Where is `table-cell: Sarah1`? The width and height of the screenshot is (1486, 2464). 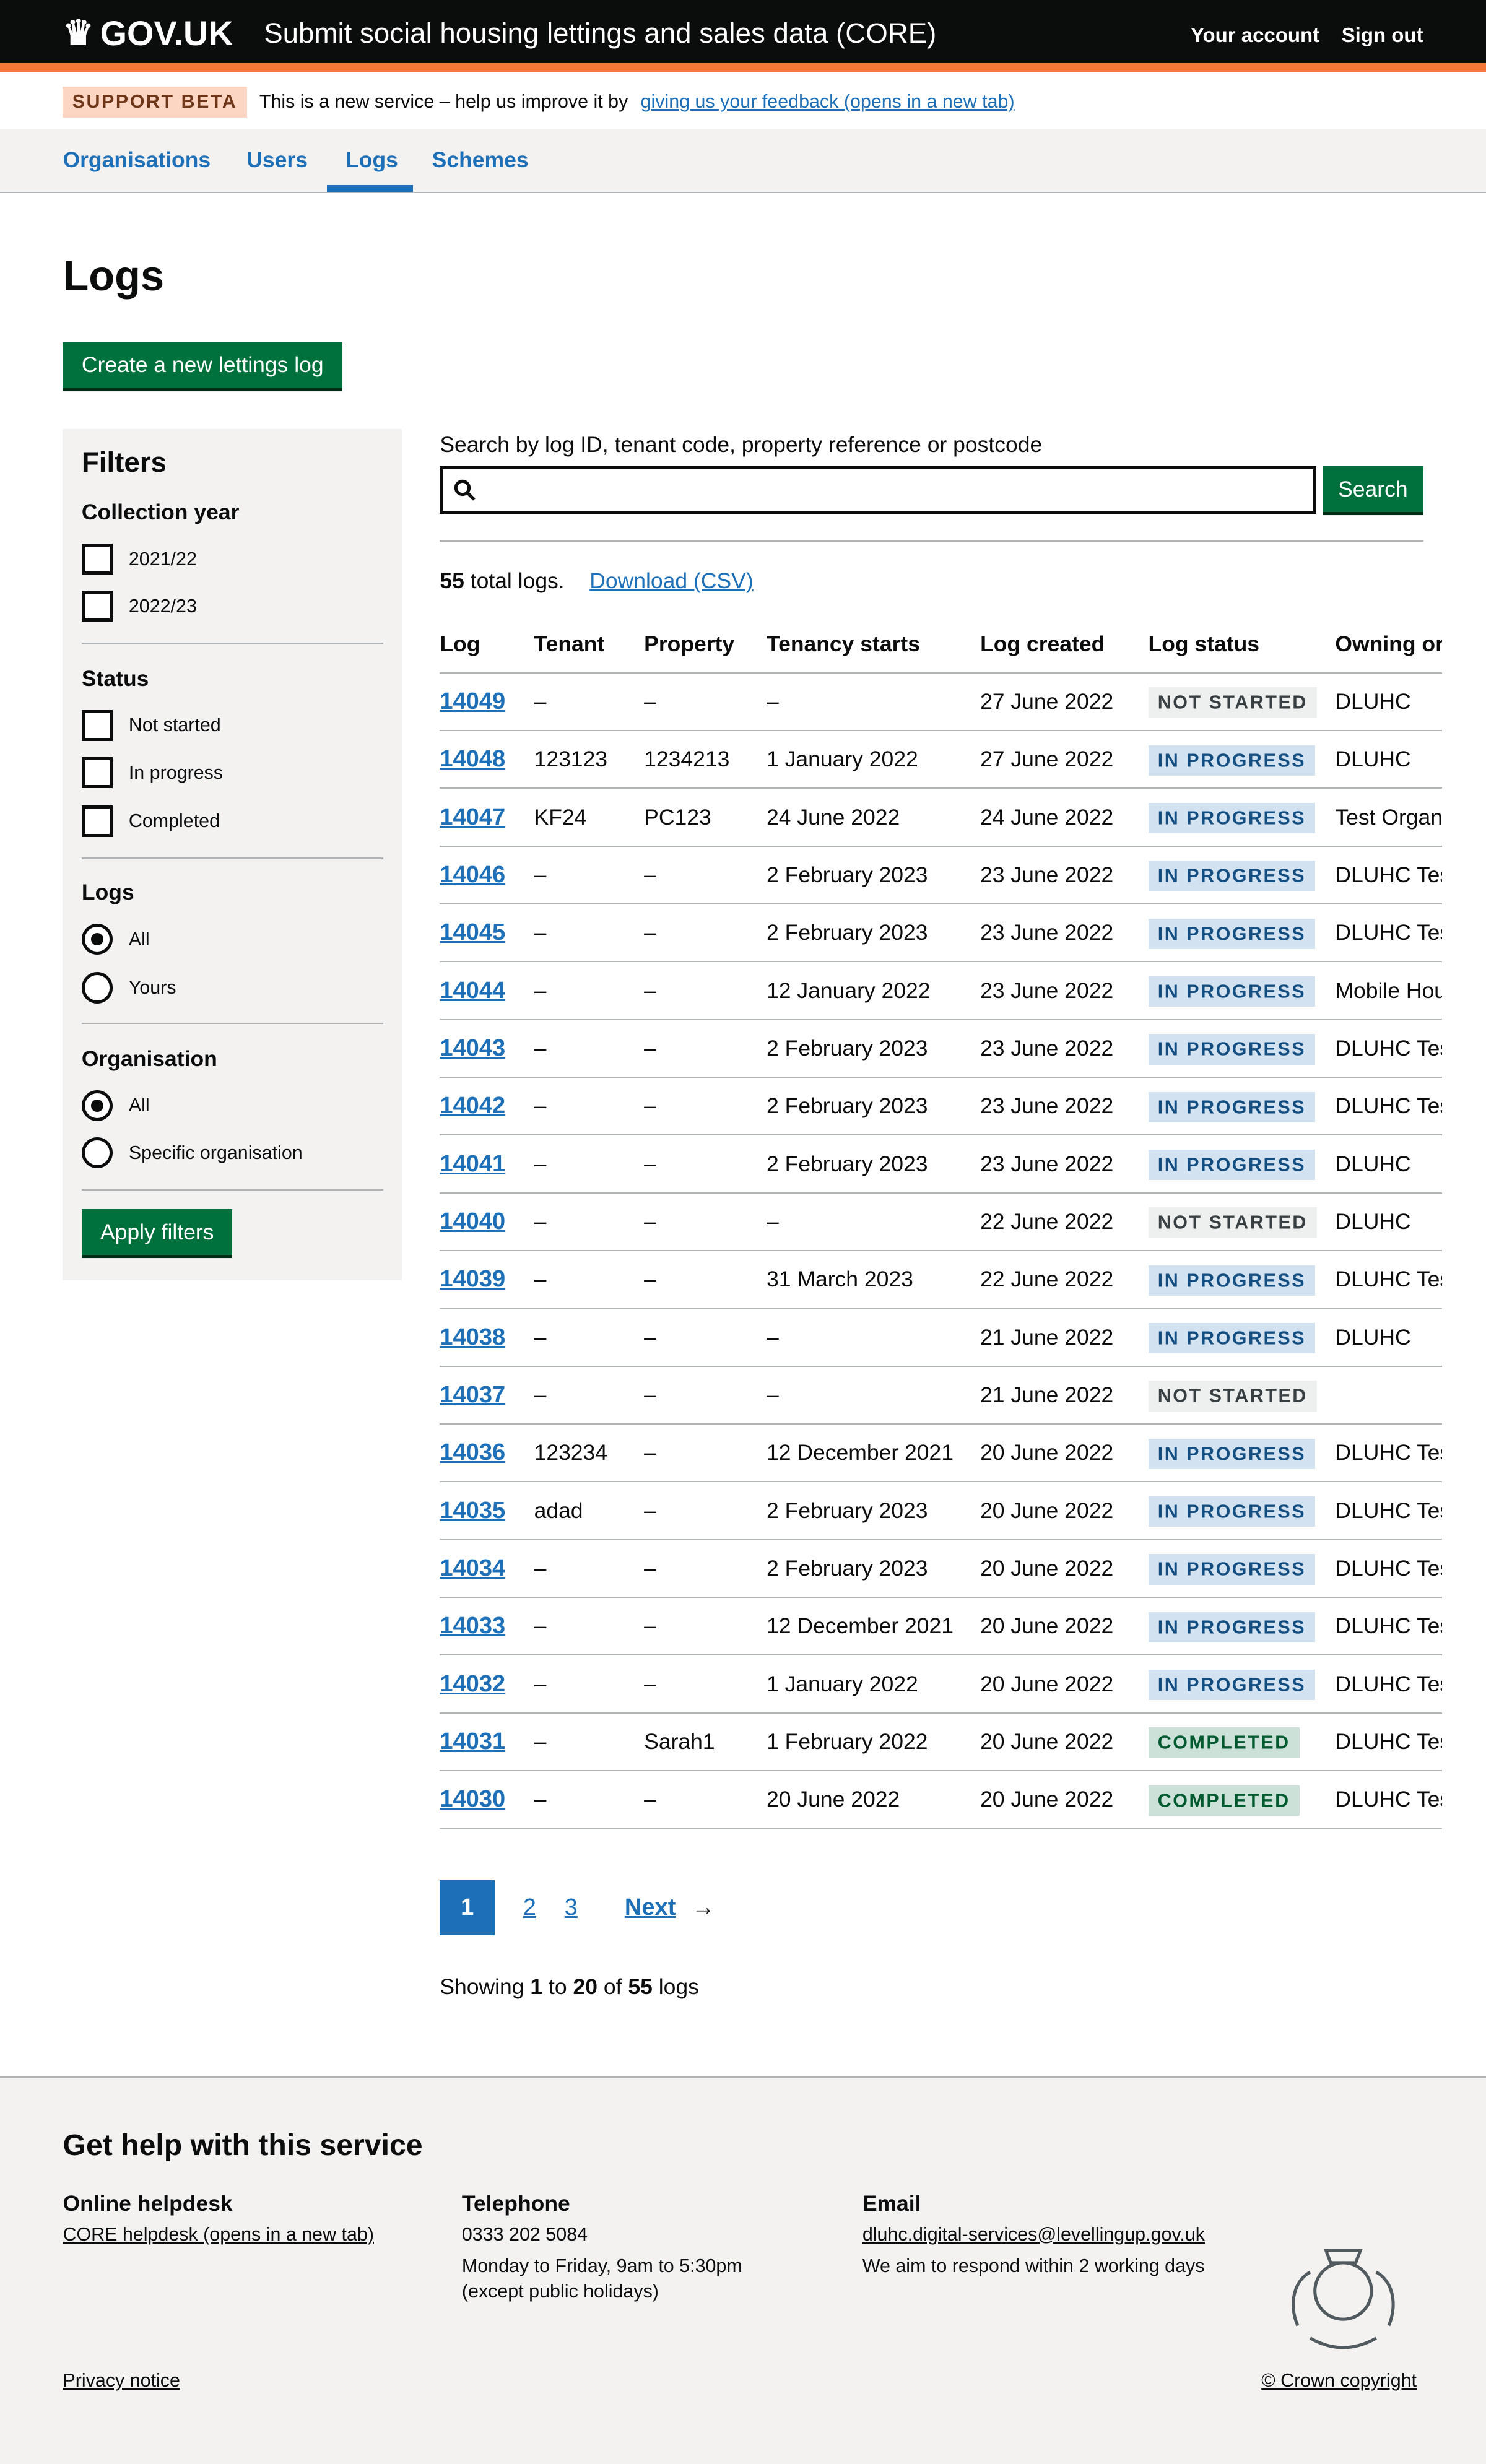
table-cell: Sarah1 is located at coordinates (705, 1742).